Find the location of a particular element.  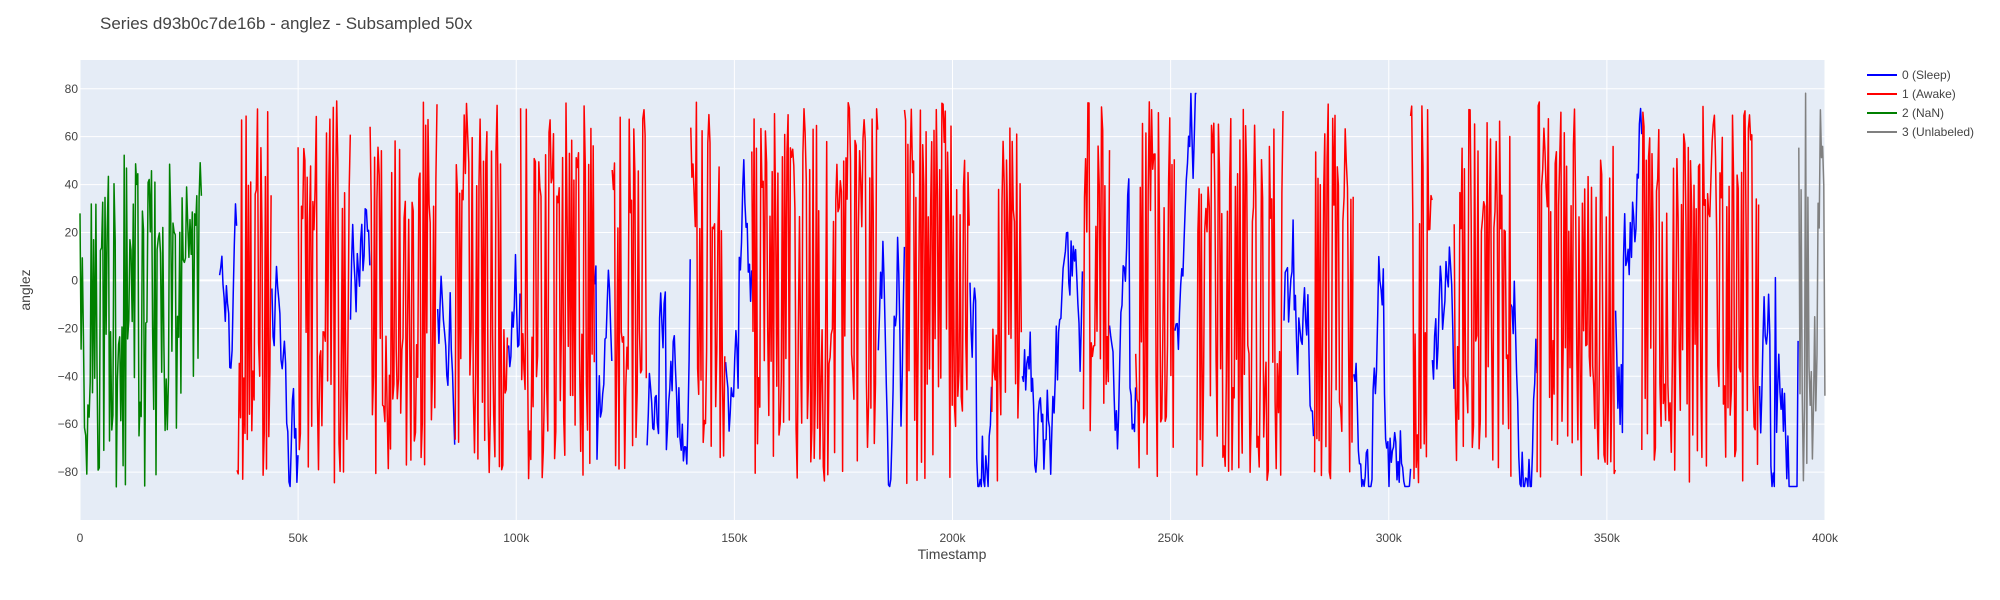

legend-item: 0 (Sleep) is located at coordinates (1909, 75).